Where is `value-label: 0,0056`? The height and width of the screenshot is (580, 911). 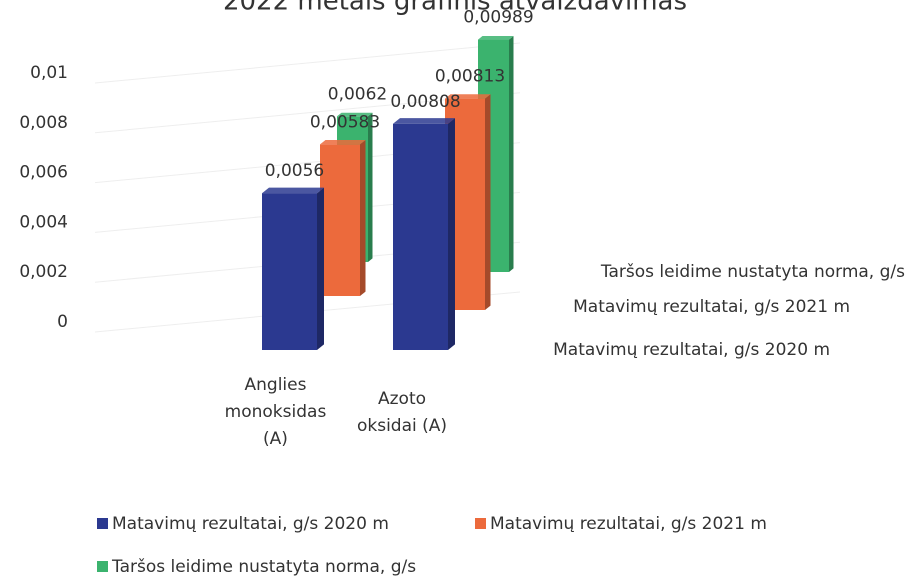
value-label: 0,0056 is located at coordinates (294, 171).